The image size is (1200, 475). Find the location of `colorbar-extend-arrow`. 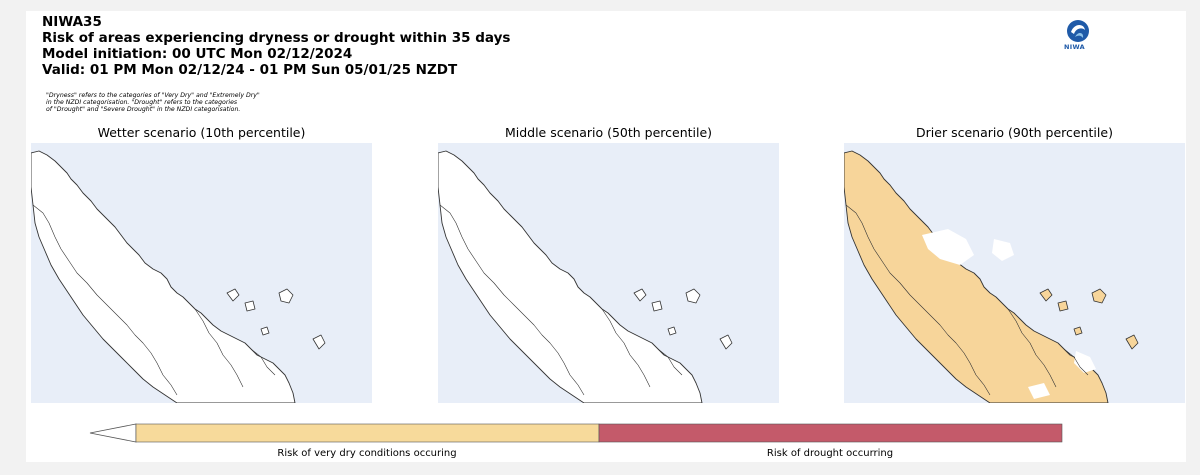

colorbar-extend-arrow is located at coordinates (113, 433).